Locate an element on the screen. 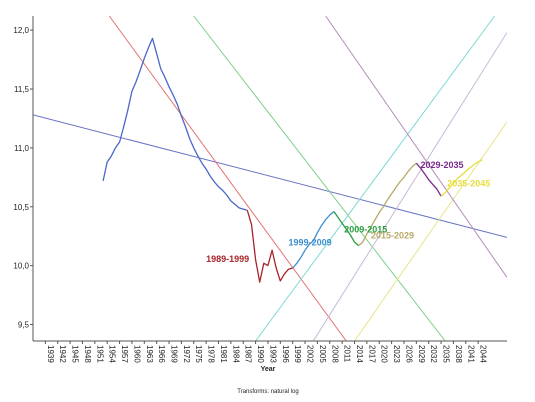  x-tick-label: 1963 is located at coordinates (149, 354).